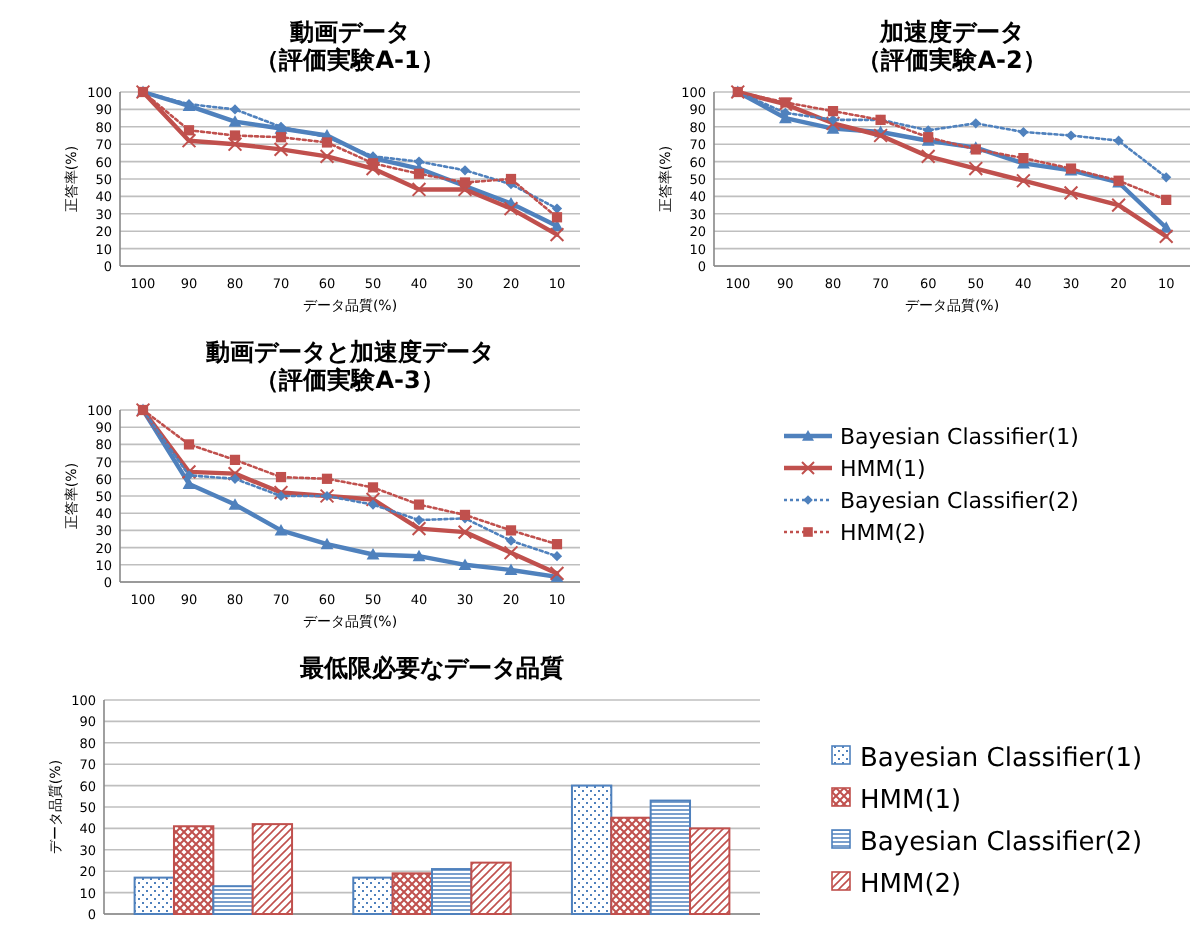 The width and height of the screenshot is (1198, 926). I want to click on chart-subtitle: （評価実験A-1）, so click(350, 60).